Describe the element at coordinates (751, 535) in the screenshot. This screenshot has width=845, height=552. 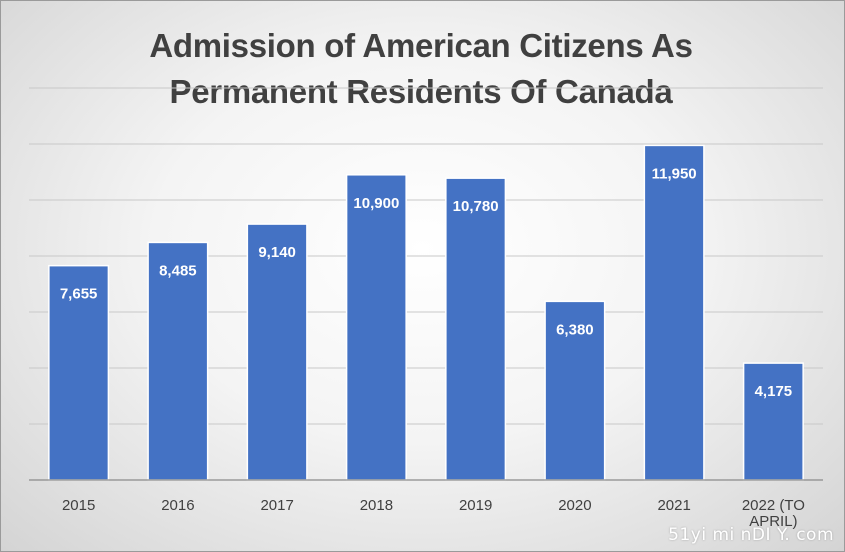
I see `watermark-text: 51yi mi nDI Y. com` at that location.